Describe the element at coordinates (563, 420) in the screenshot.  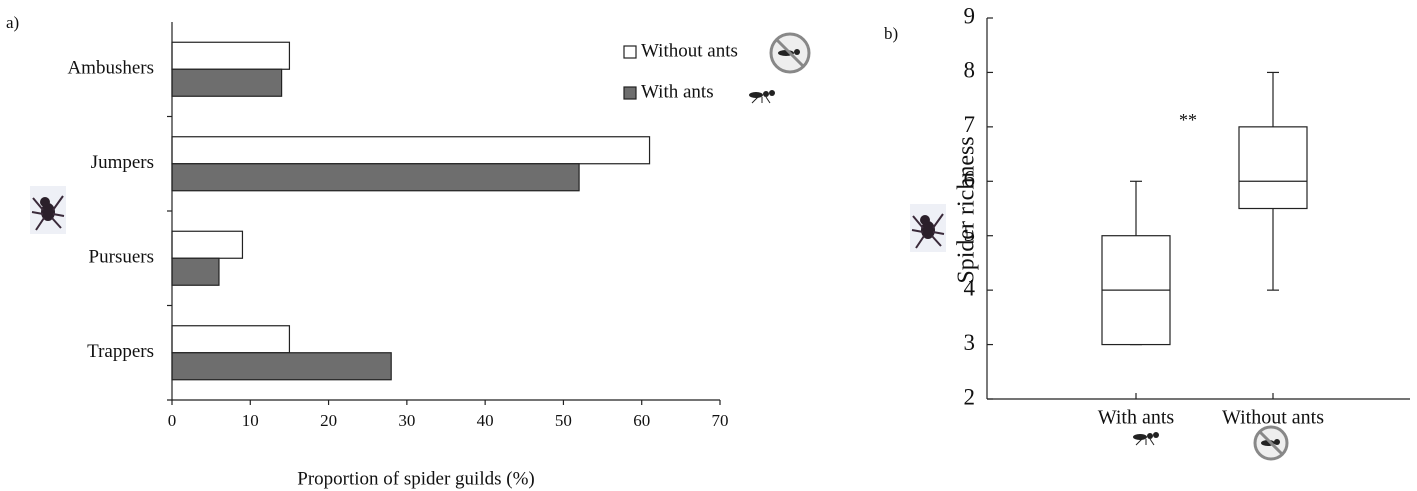
I see `x-tick-label: 50` at that location.